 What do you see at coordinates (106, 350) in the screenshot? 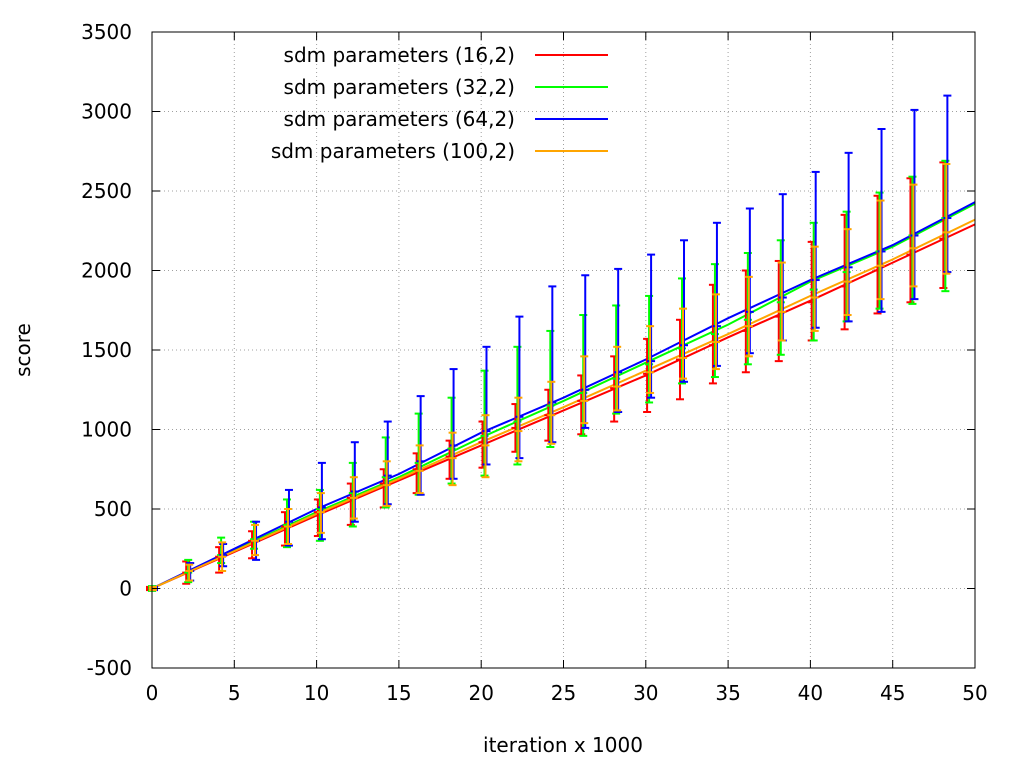
I see `y-tick-label: 1500` at bounding box center [106, 350].